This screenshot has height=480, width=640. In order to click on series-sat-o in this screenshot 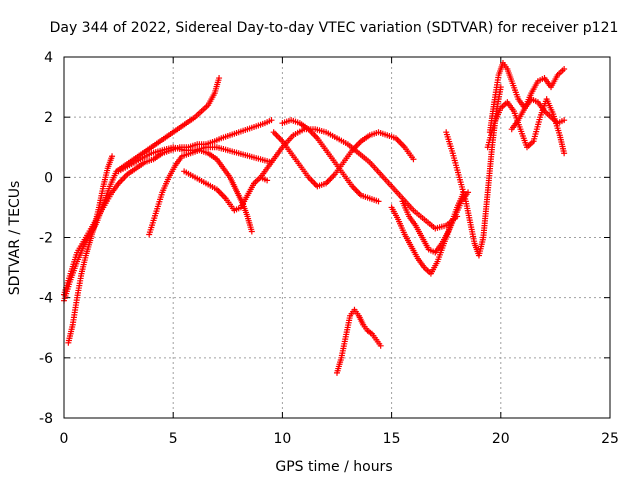, I will do `click(526, 126)`.